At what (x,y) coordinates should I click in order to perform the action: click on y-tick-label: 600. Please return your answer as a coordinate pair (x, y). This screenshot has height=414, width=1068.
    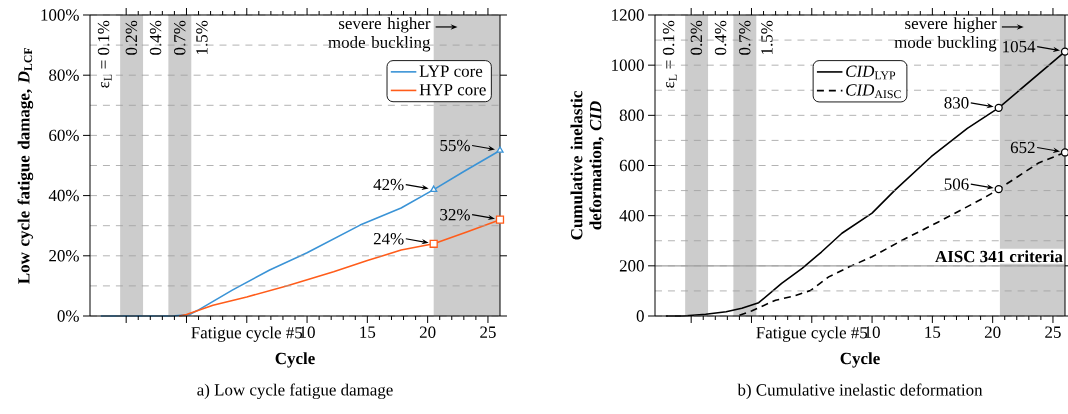
    Looking at the image, I should click on (631, 165).